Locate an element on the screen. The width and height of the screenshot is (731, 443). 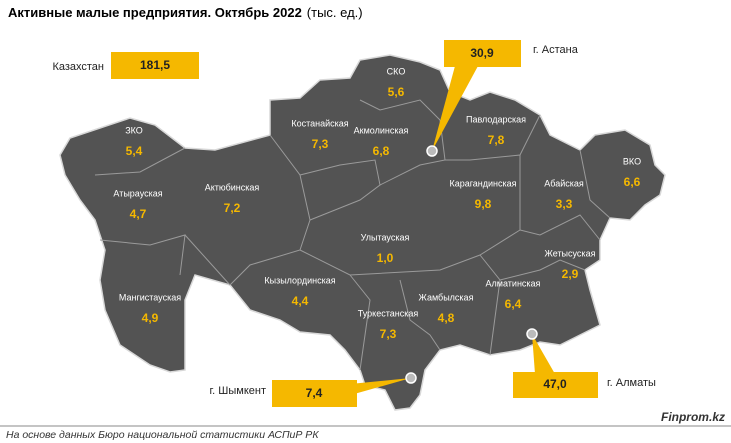
region-value: 6,4 is located at coordinates (513, 304).